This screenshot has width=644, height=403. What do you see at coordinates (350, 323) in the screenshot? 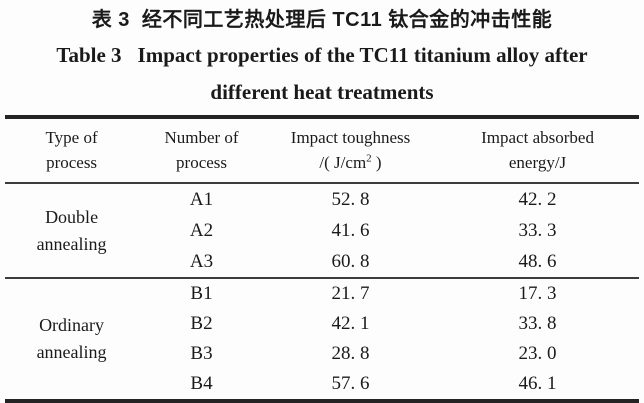
I see `impact-toughness-cell: 42. 1` at bounding box center [350, 323].